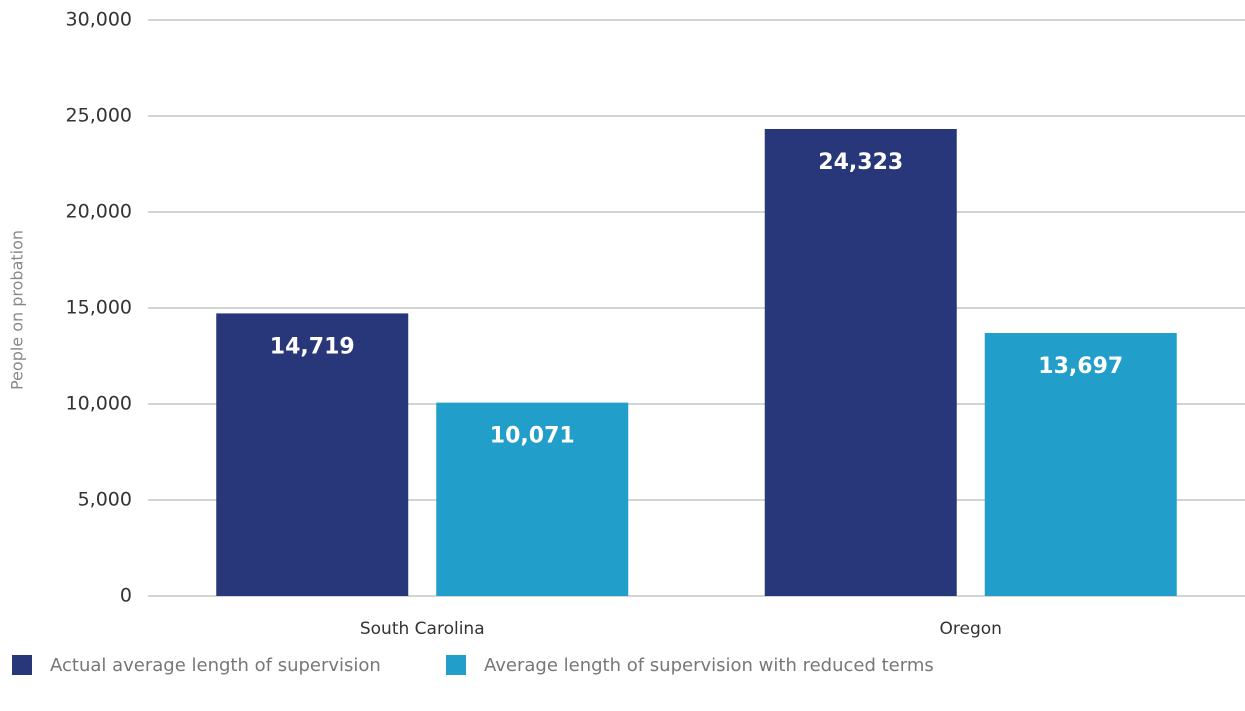 The image size is (1245, 711). I want to click on y-tick-label: 20,000, so click(99, 212).